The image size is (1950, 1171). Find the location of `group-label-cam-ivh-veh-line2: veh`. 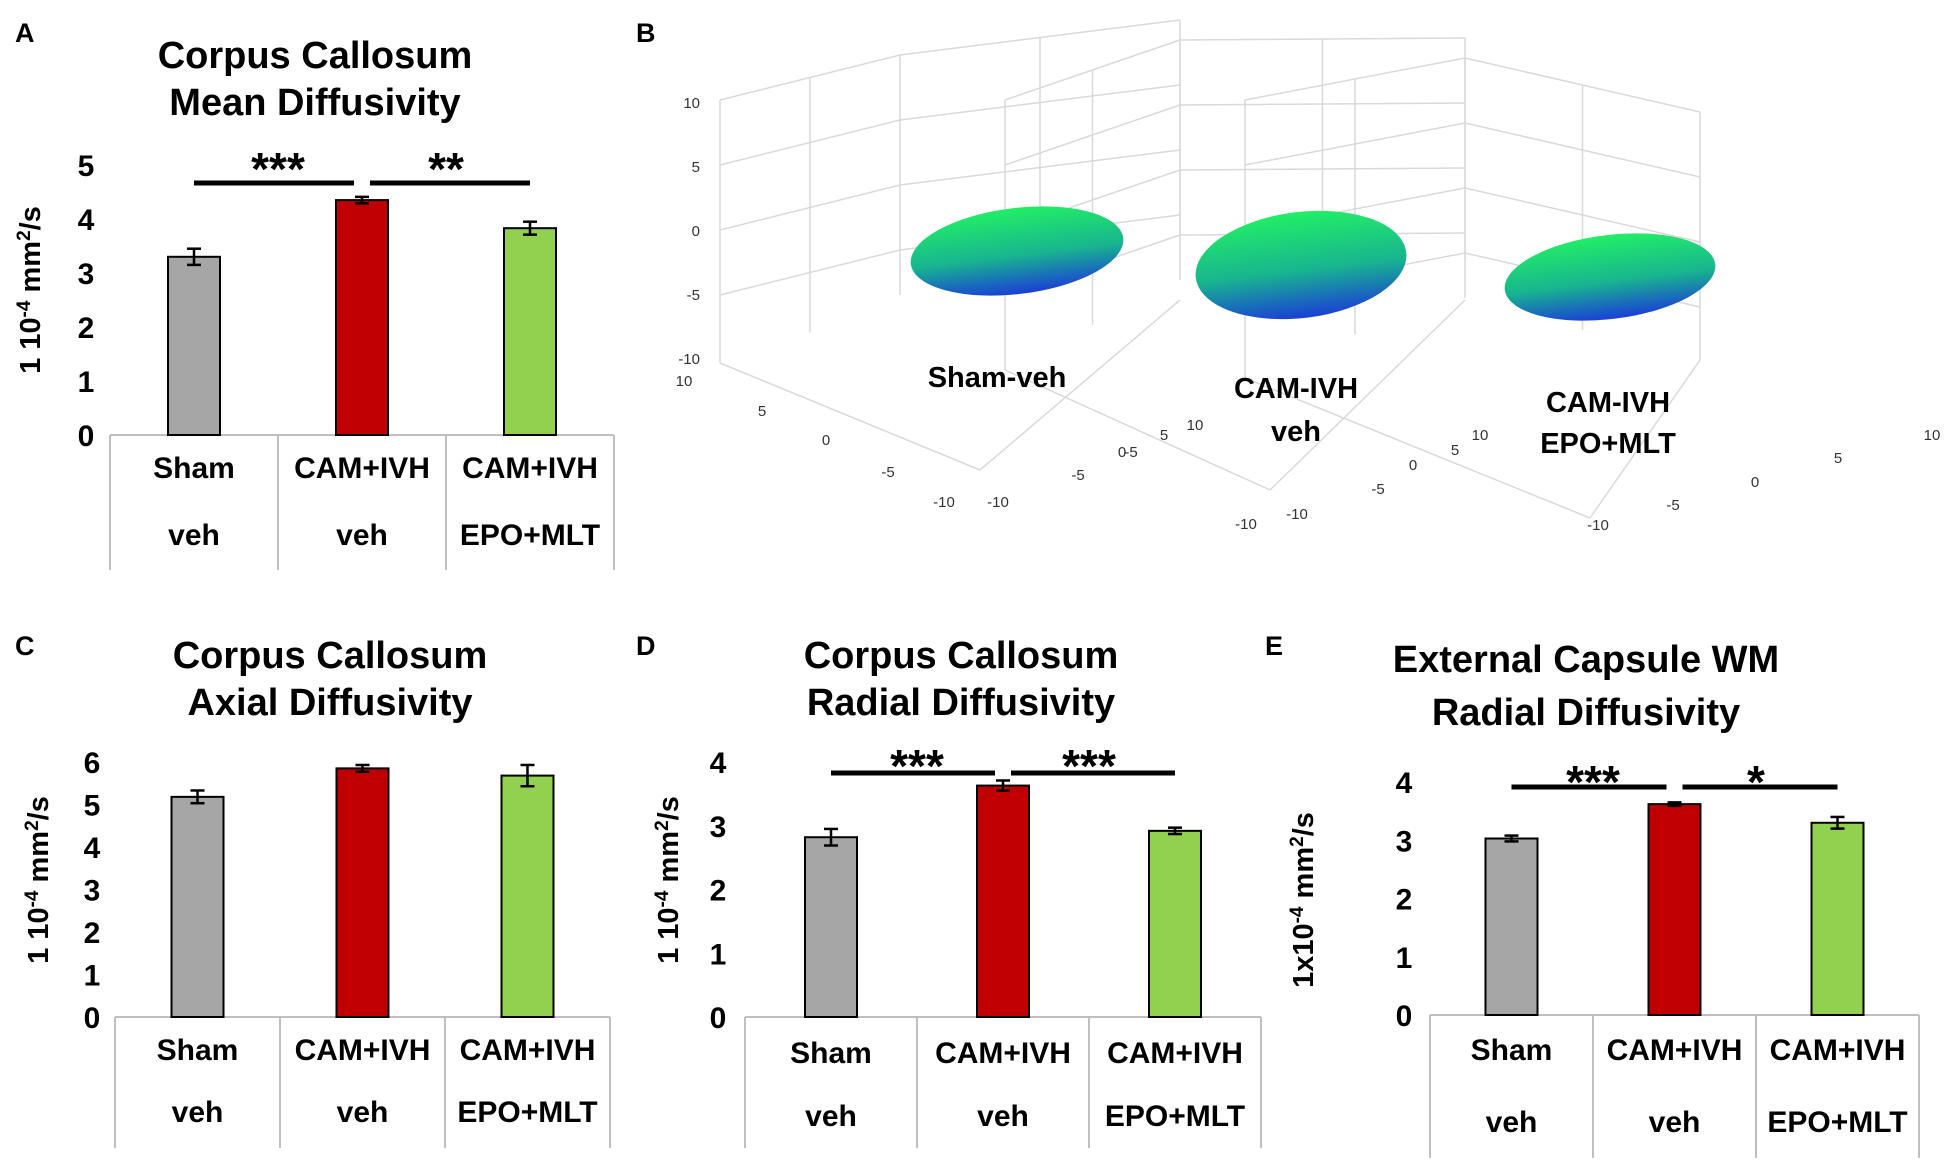

group-label-cam-ivh-veh-line2: veh is located at coordinates (1296, 432).